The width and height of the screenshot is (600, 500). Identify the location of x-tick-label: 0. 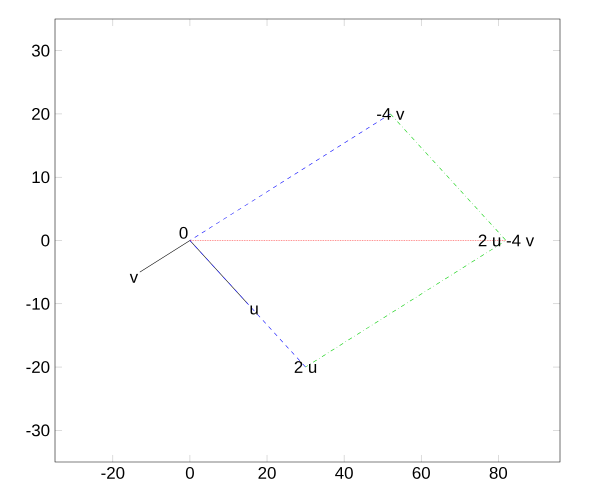
(190, 472).